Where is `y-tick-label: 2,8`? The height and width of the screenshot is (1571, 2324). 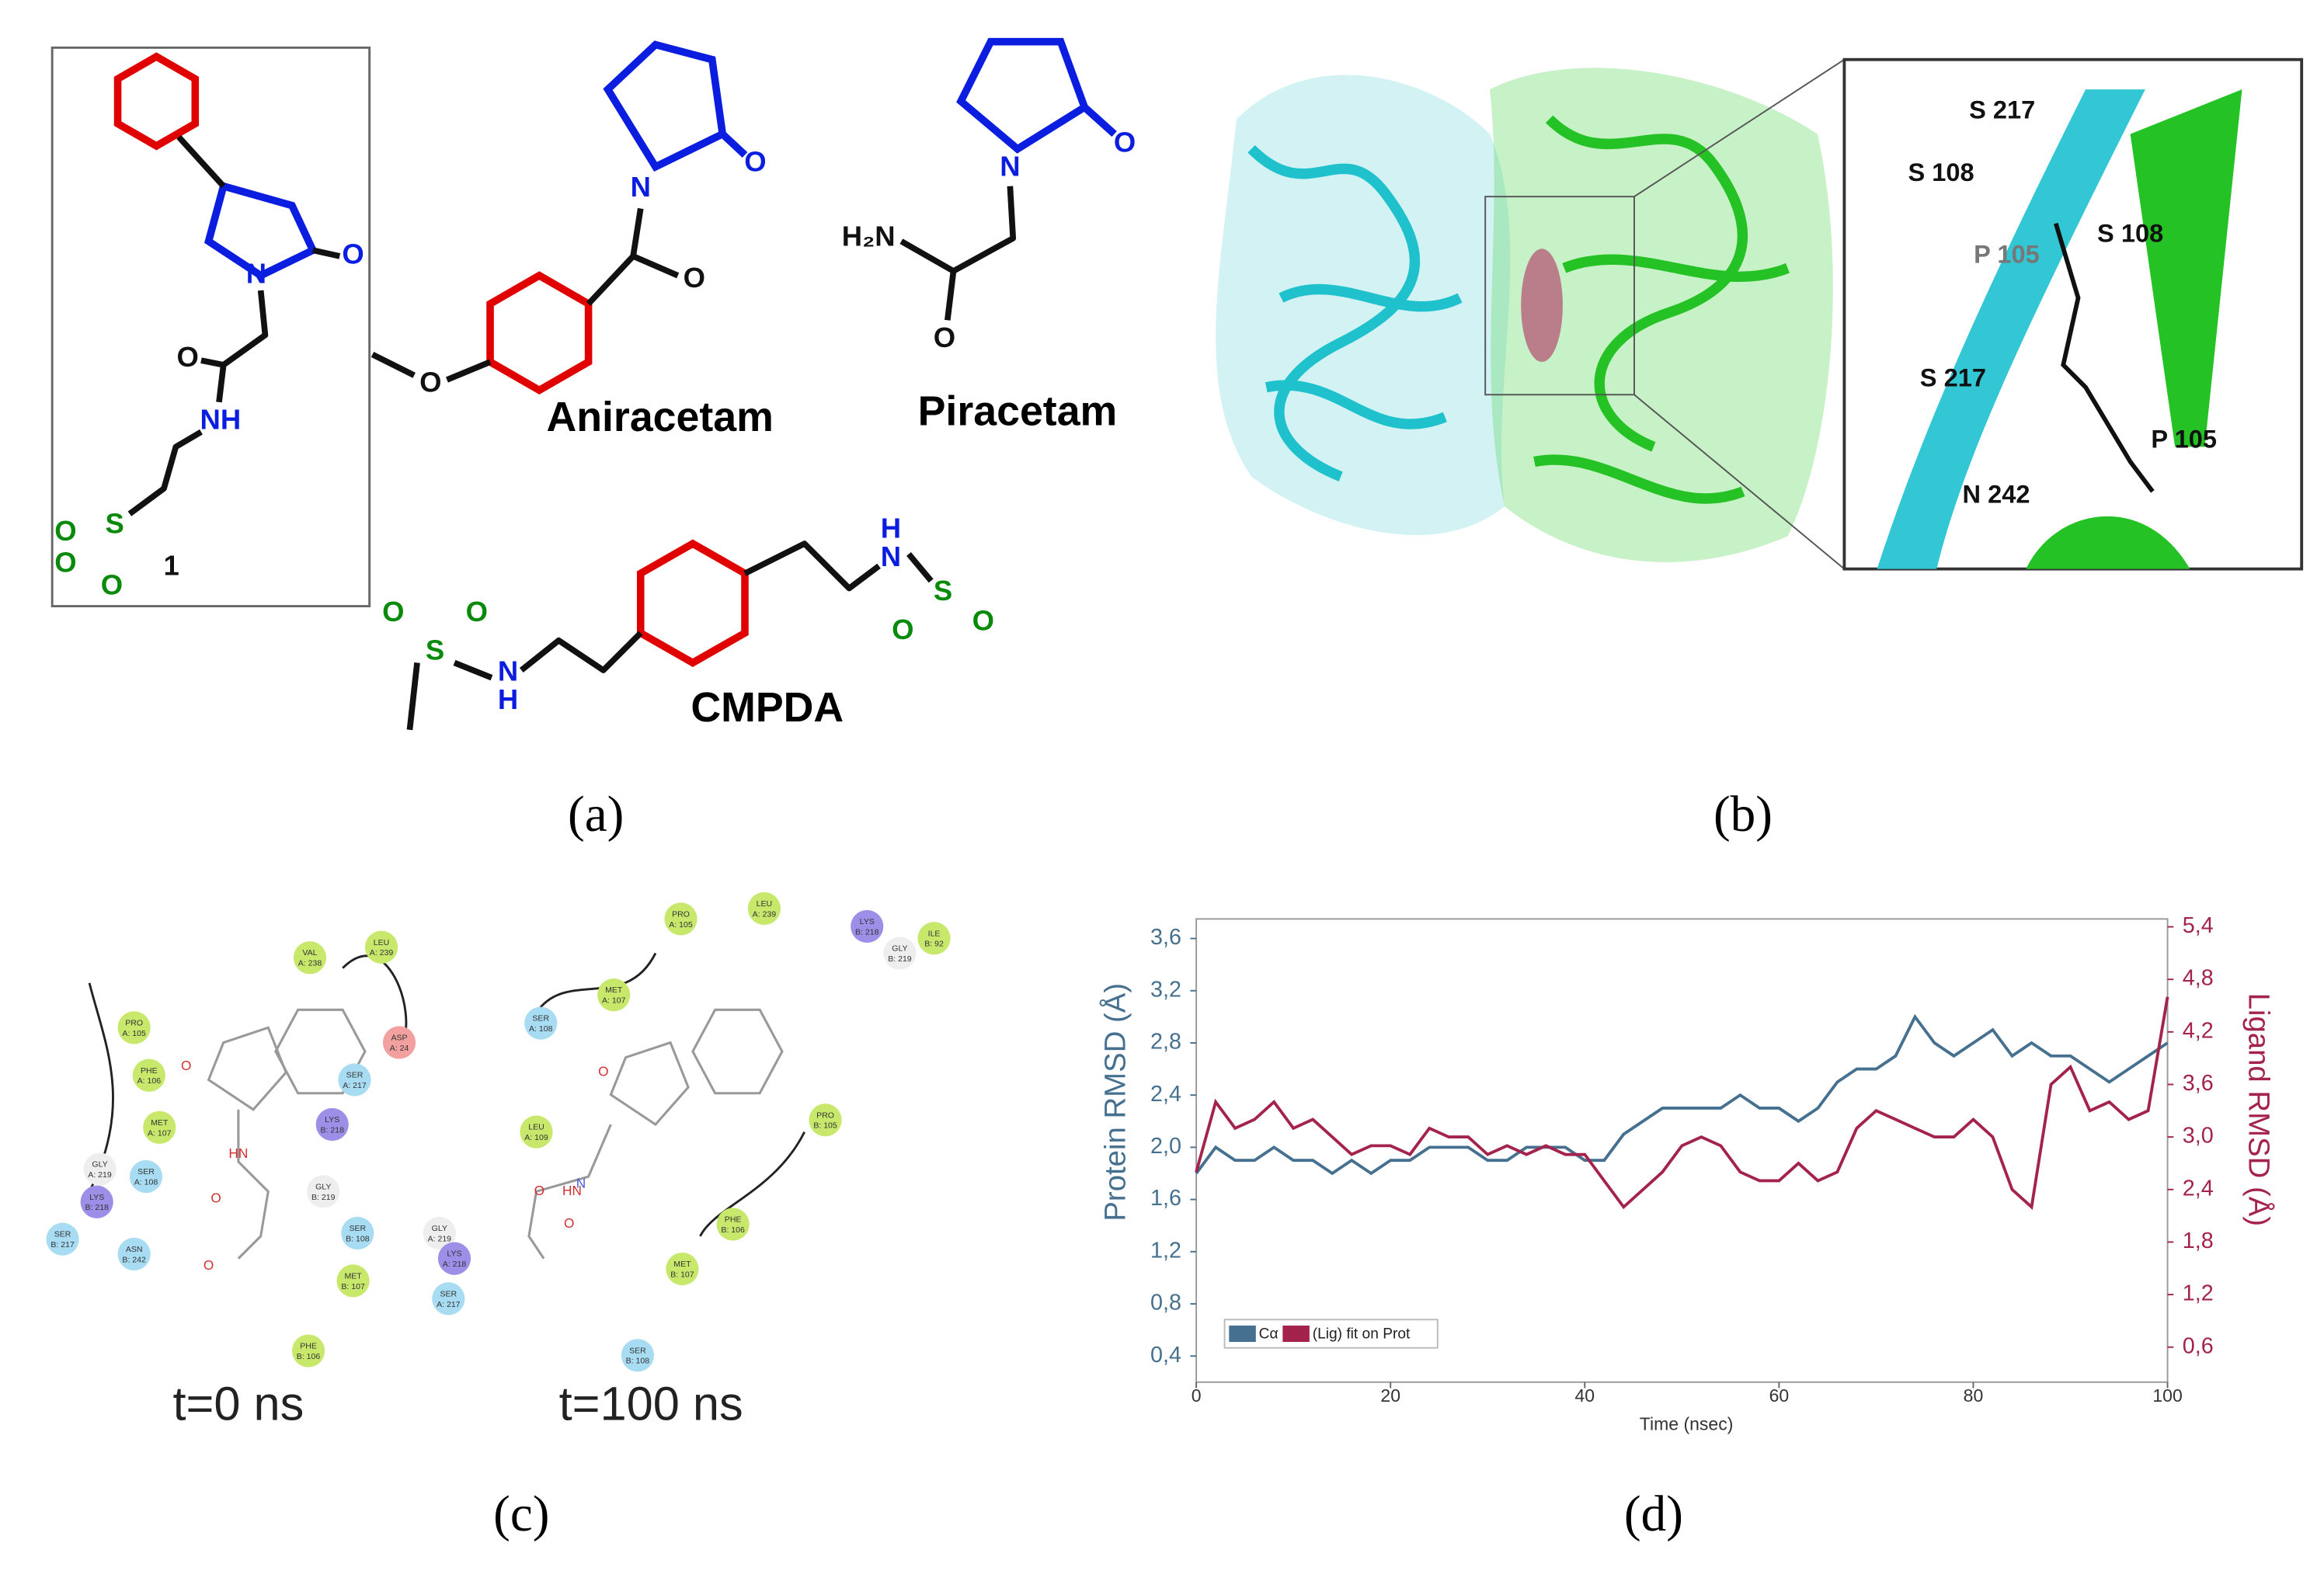
y-tick-label: 2,8 is located at coordinates (1165, 1042).